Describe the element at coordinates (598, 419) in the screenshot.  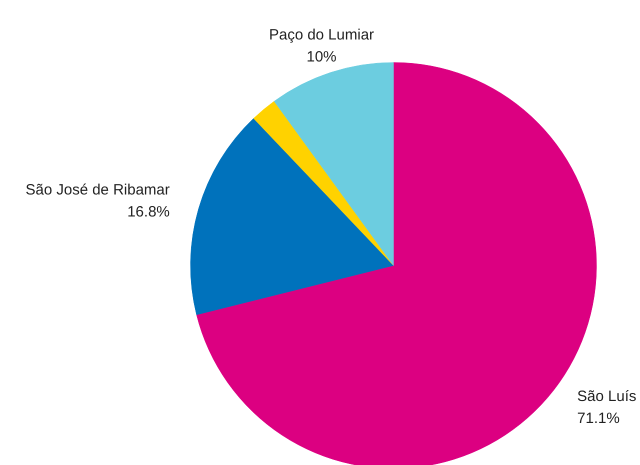
I see `data-label: 71.1%` at that location.